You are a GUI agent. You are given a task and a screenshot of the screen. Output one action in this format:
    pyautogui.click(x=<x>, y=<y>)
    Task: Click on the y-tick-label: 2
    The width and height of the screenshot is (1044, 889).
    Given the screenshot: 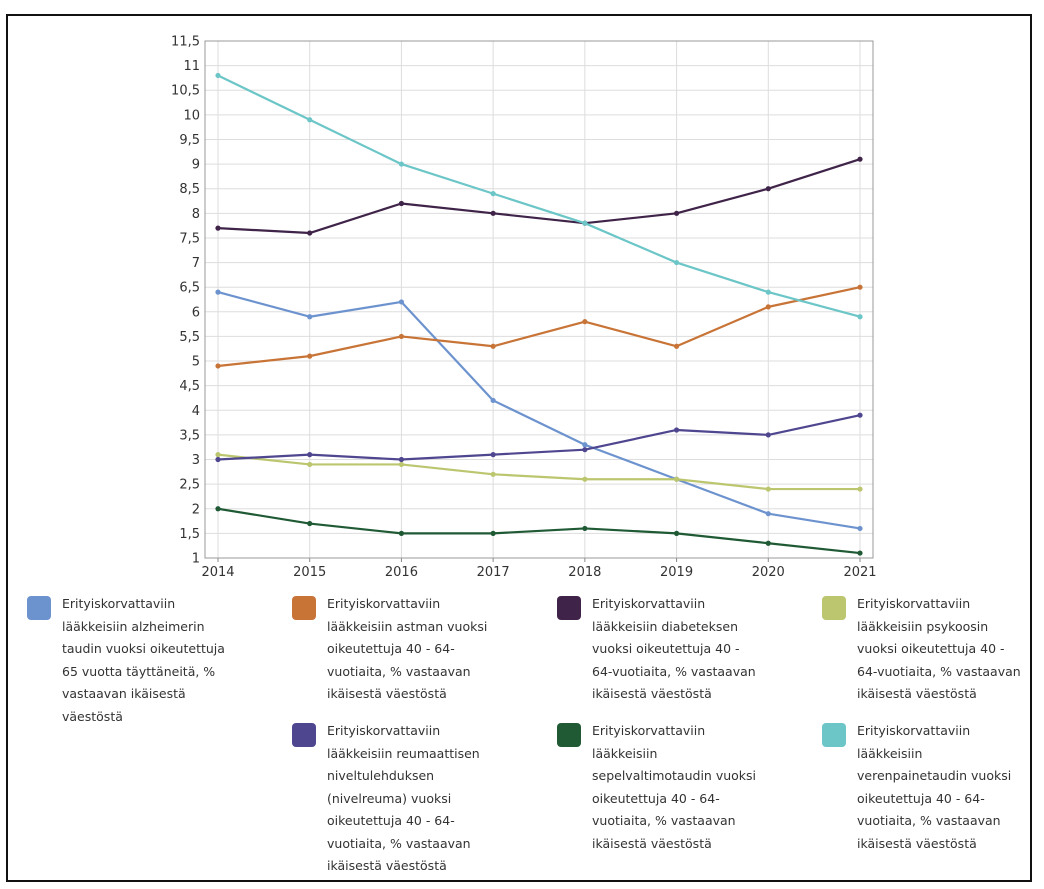 What is the action you would take?
    pyautogui.click(x=196, y=509)
    